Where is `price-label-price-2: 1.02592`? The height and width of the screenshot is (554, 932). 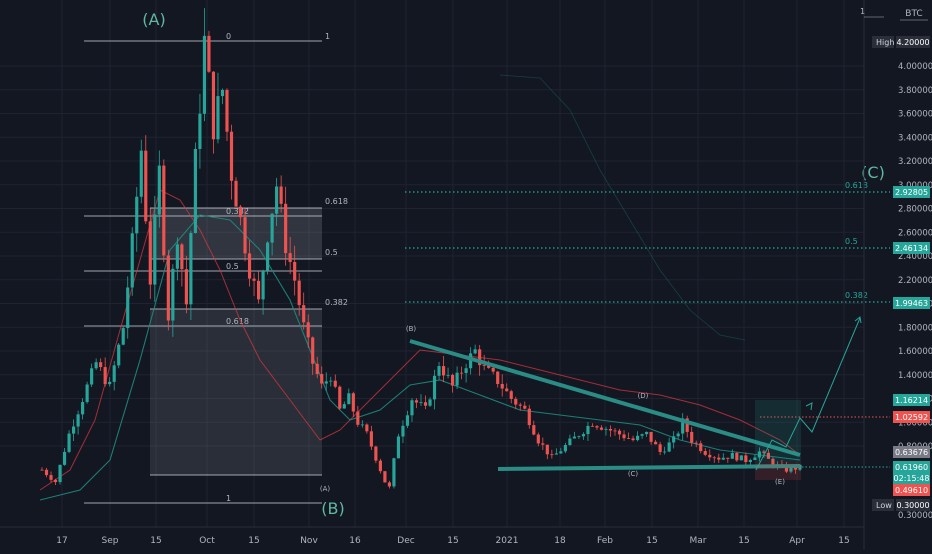
price-label-price-2: 1.02592 is located at coordinates (911, 417).